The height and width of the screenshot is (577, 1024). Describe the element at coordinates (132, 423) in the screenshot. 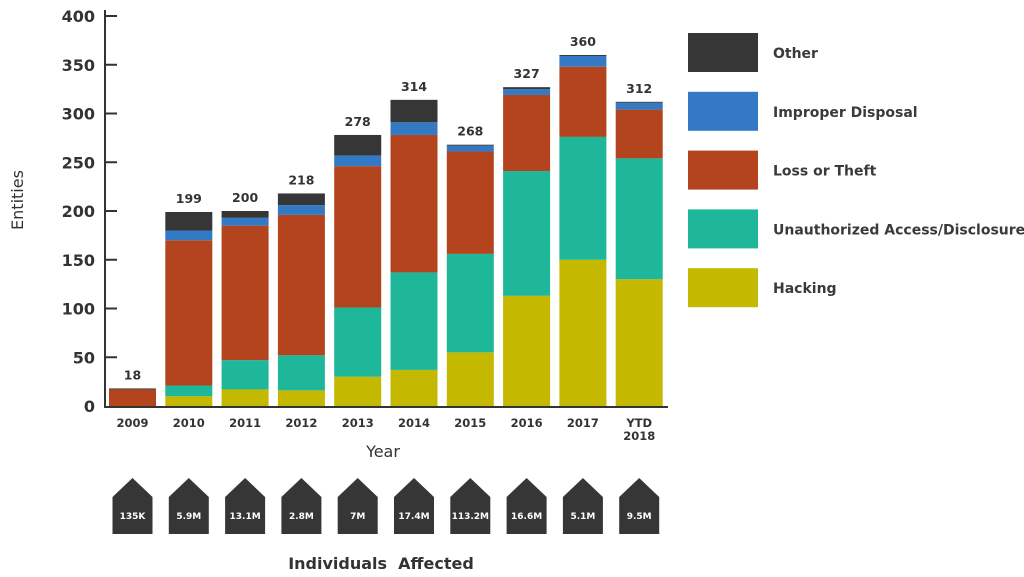

I see `x-tick-label: 2009` at that location.